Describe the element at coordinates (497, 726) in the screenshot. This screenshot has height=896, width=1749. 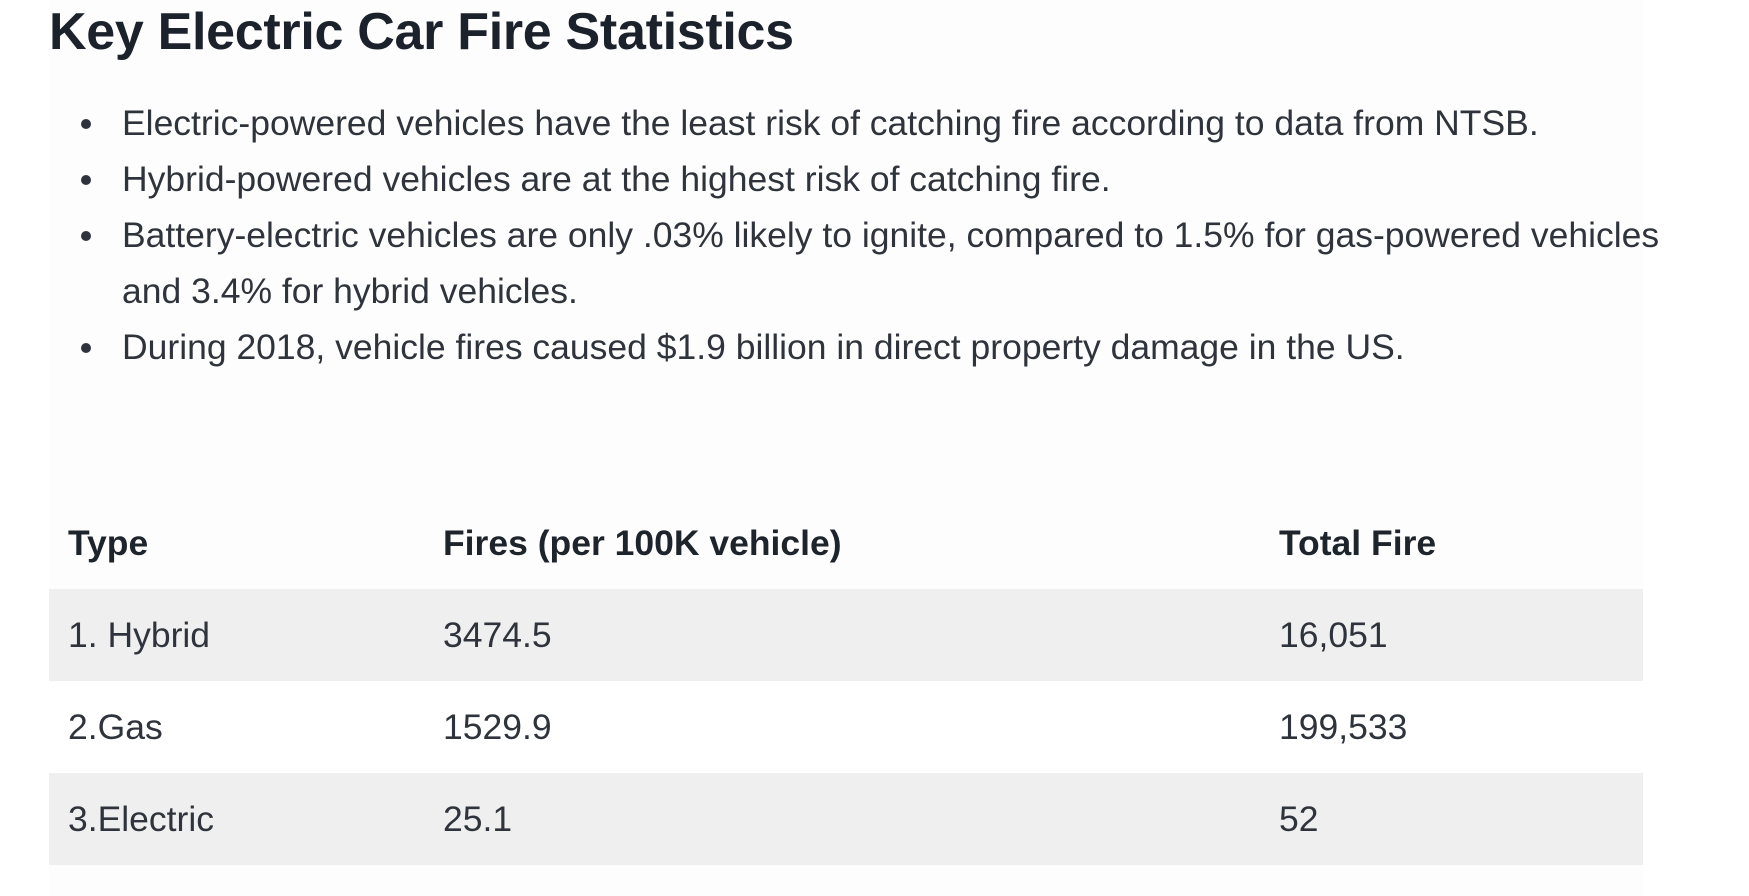
I see `cell-fires-per-100k: 1529.9` at that location.